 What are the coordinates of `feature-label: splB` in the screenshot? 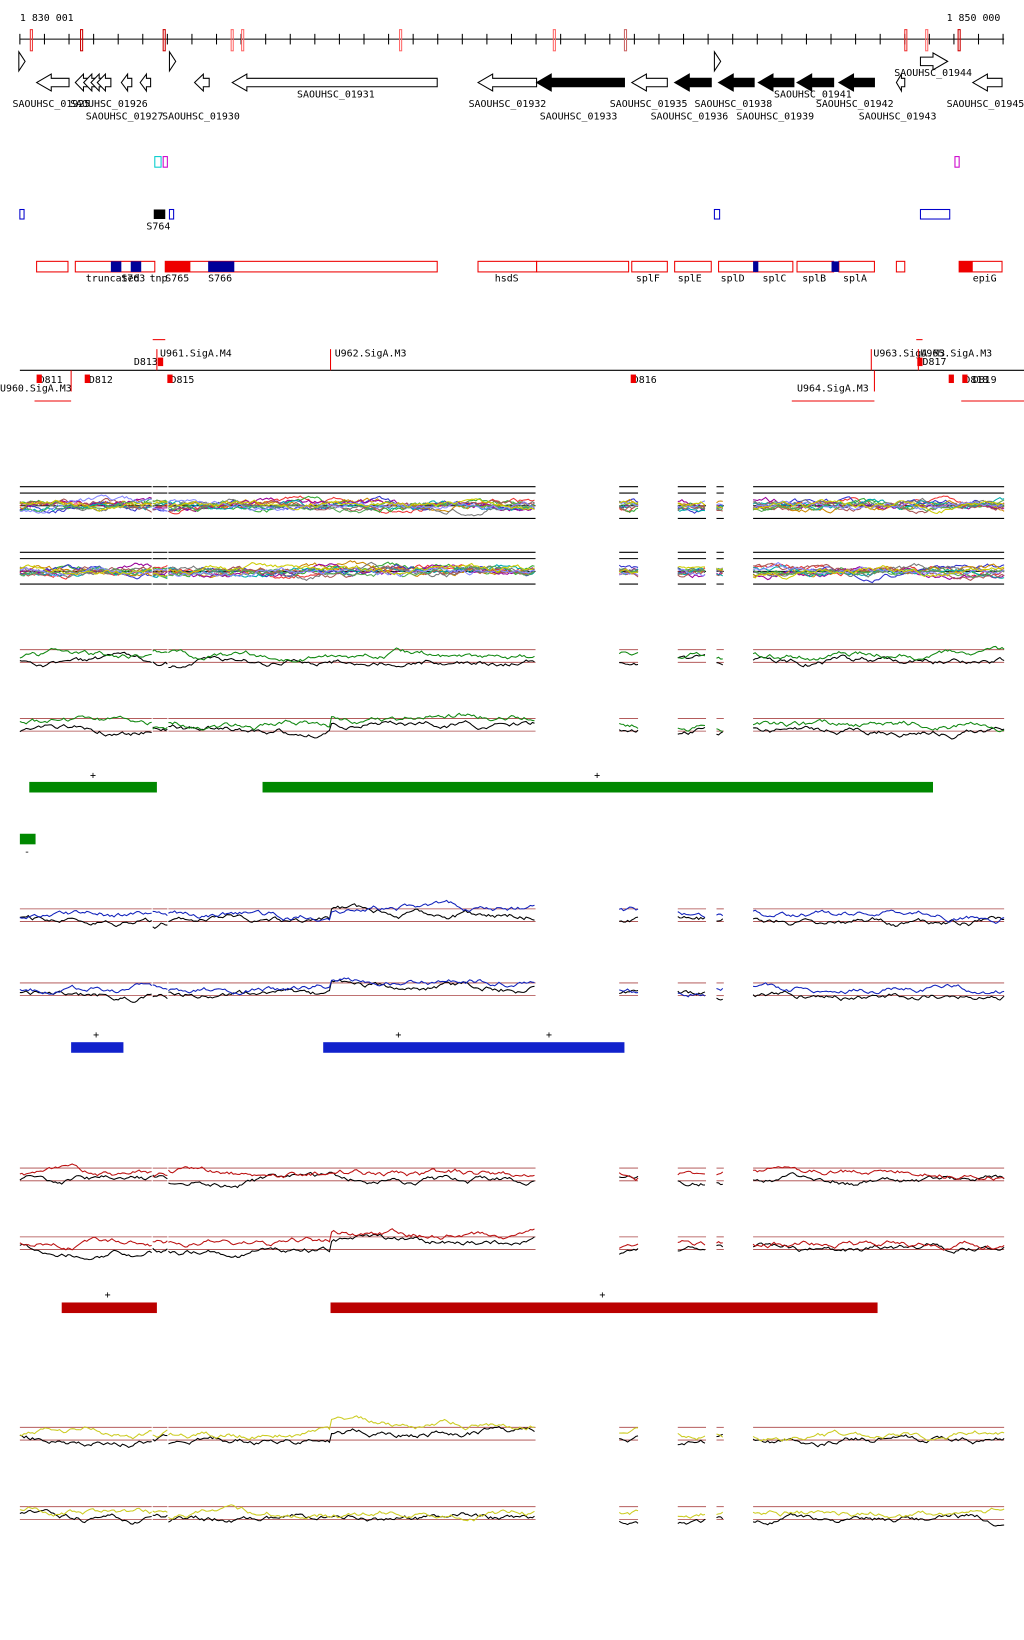 It's located at (814, 278).